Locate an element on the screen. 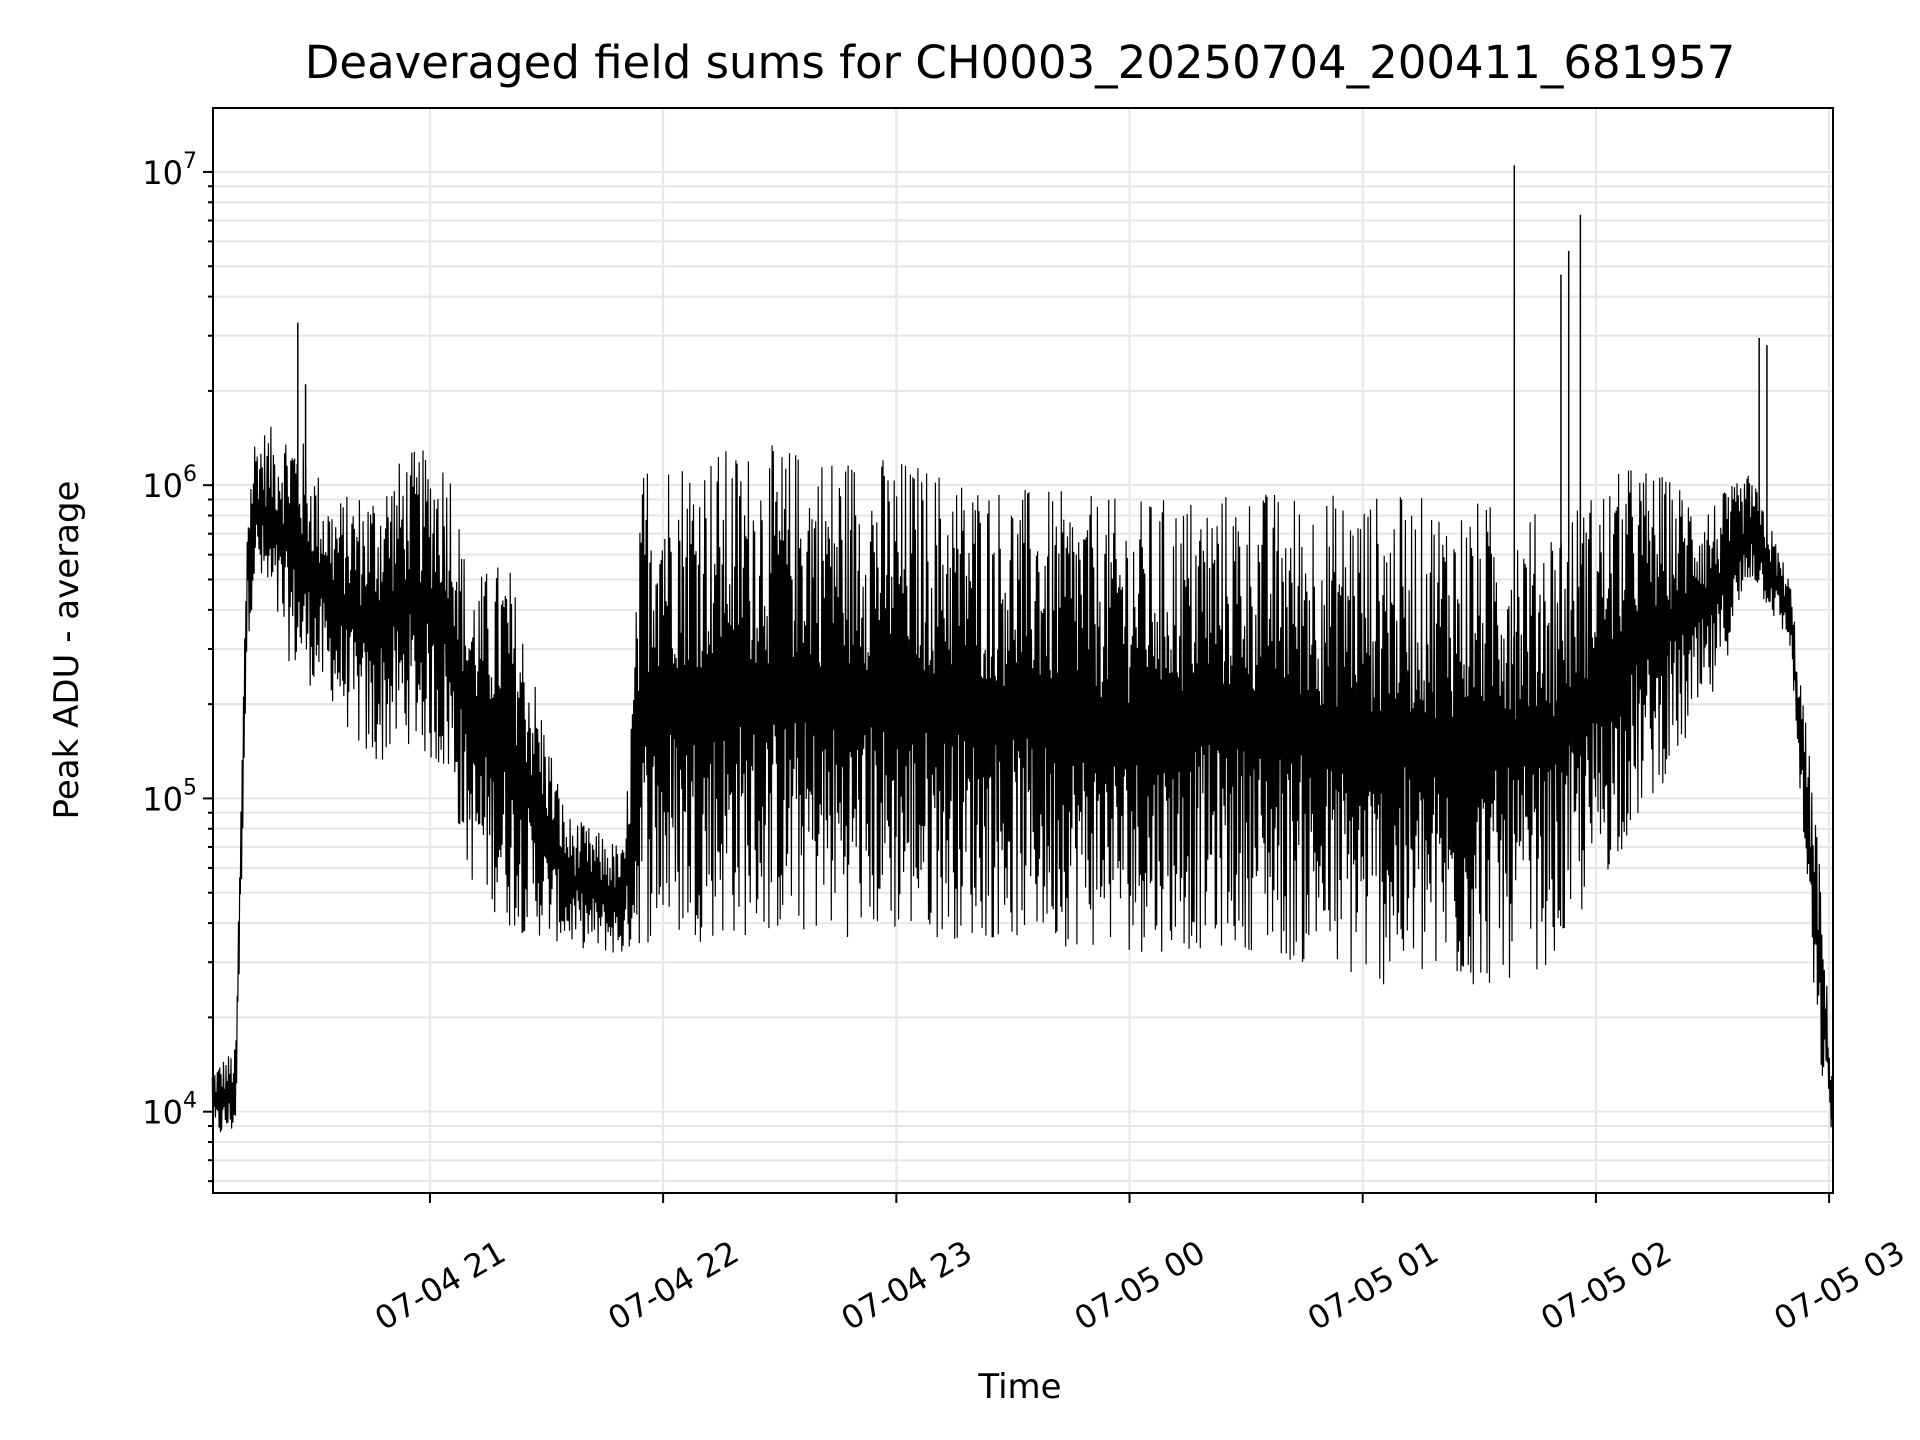  x-axis-label: Time is located at coordinates (1019, 1387).